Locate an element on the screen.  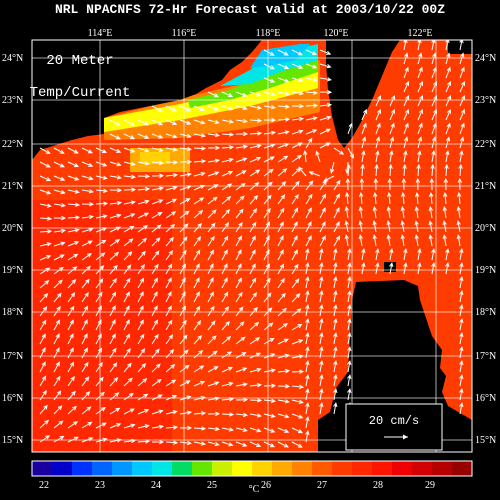
lon-label: 114°E is located at coordinates (100, 33).